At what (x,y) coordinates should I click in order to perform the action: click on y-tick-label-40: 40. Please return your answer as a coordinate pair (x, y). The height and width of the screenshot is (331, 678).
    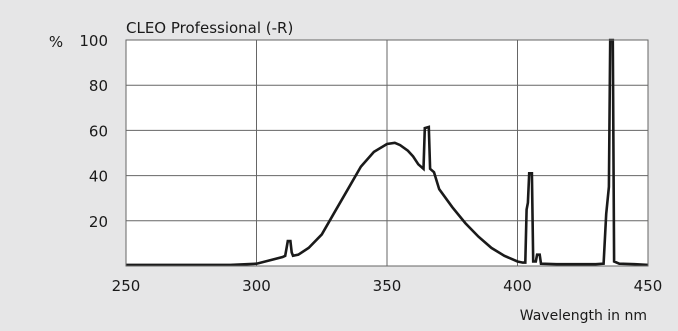
    Looking at the image, I should click on (98, 177).